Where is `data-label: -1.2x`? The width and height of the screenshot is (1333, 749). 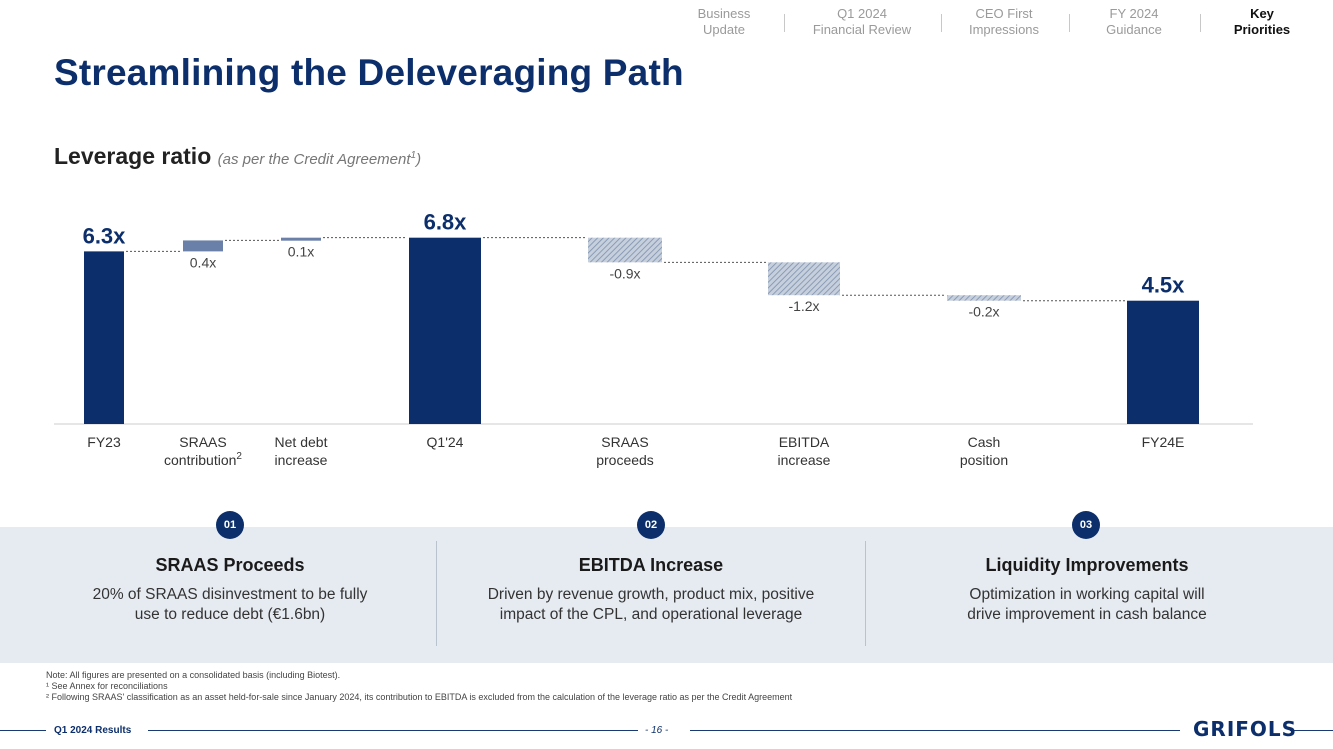
data-label: -1.2x is located at coordinates (803, 306).